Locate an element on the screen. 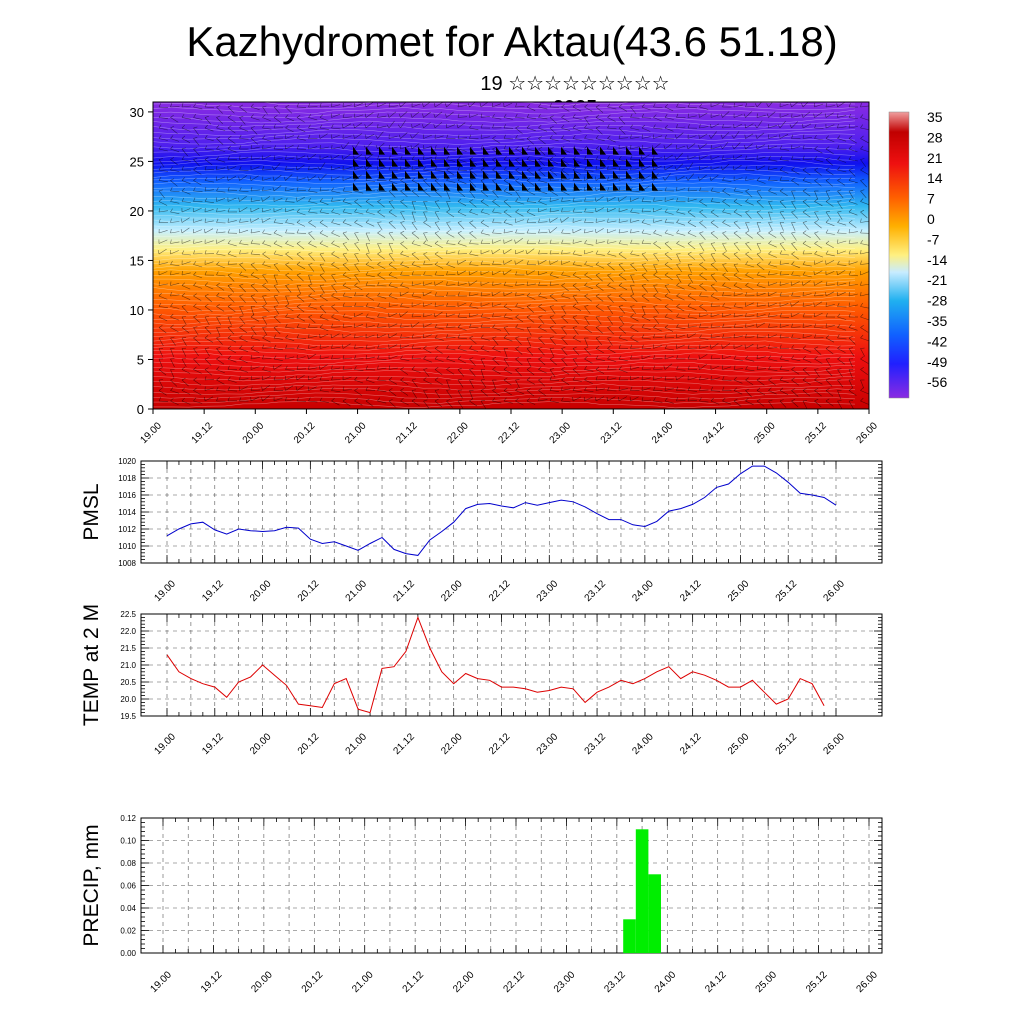  colorbar-label: 28 is located at coordinates (935, 137).